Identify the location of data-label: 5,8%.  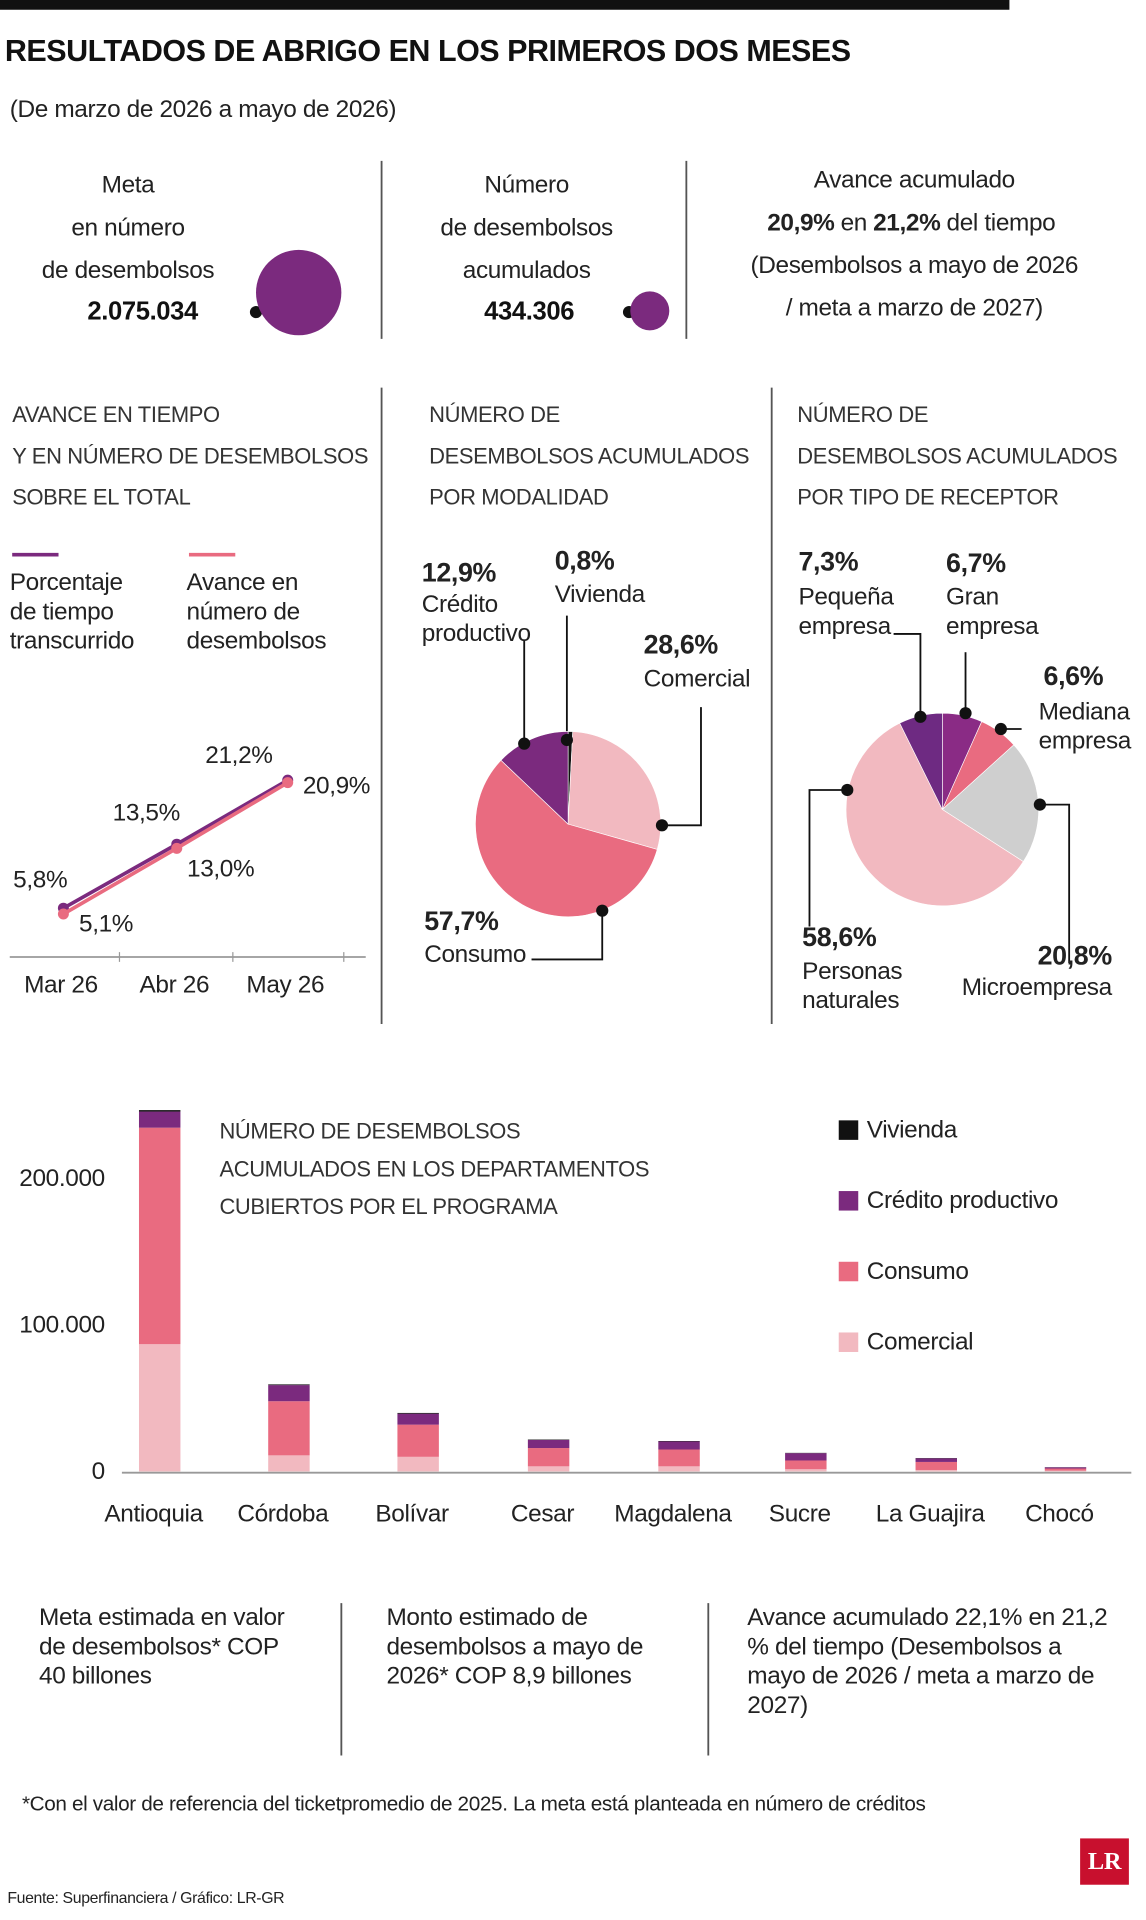
(40, 880).